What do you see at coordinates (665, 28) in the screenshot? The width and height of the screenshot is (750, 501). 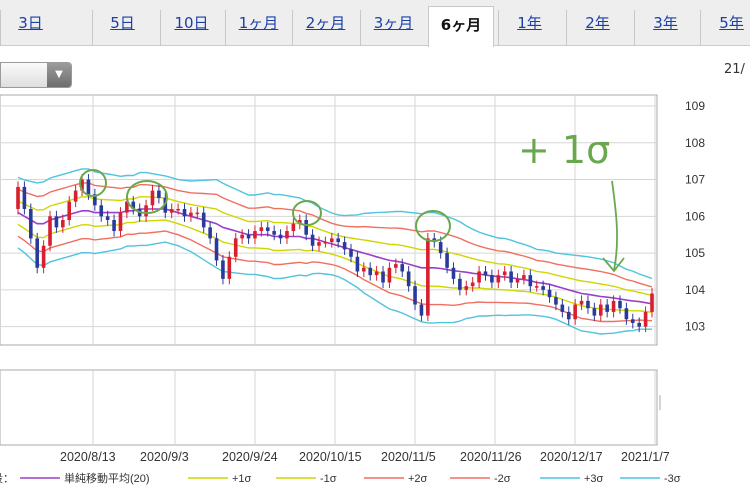 I see `tab-3年: 3年` at bounding box center [665, 28].